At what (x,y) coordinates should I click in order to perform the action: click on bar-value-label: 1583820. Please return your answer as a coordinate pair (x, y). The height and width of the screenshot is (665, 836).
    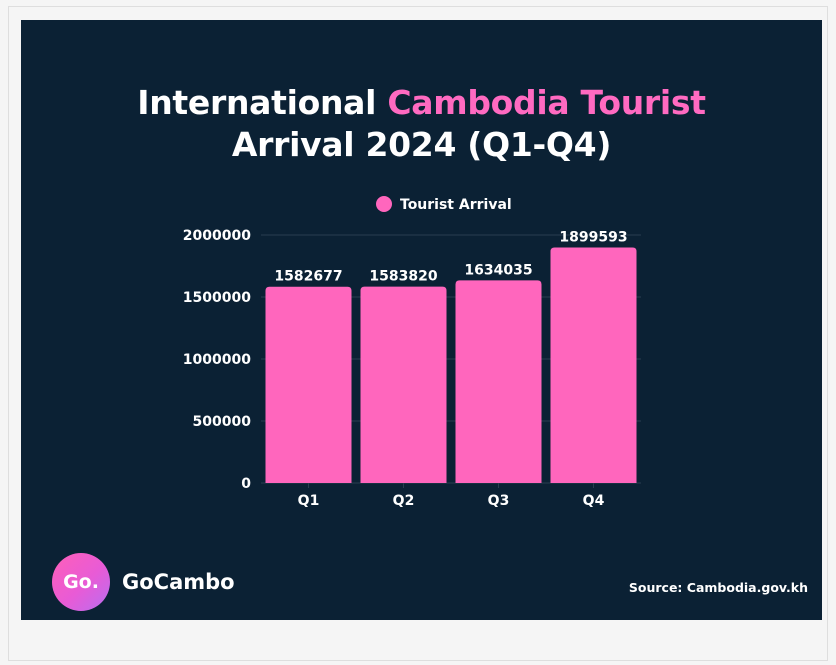
    Looking at the image, I should click on (403, 277).